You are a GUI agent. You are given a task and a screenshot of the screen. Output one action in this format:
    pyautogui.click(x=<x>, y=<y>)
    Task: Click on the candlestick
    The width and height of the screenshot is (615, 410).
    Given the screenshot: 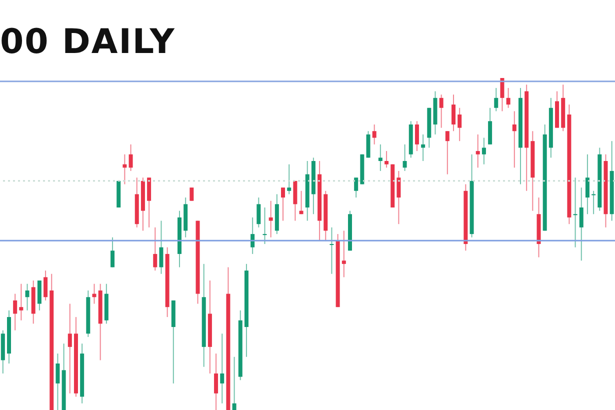 What is the action you would take?
    pyautogui.click(x=192, y=194)
    